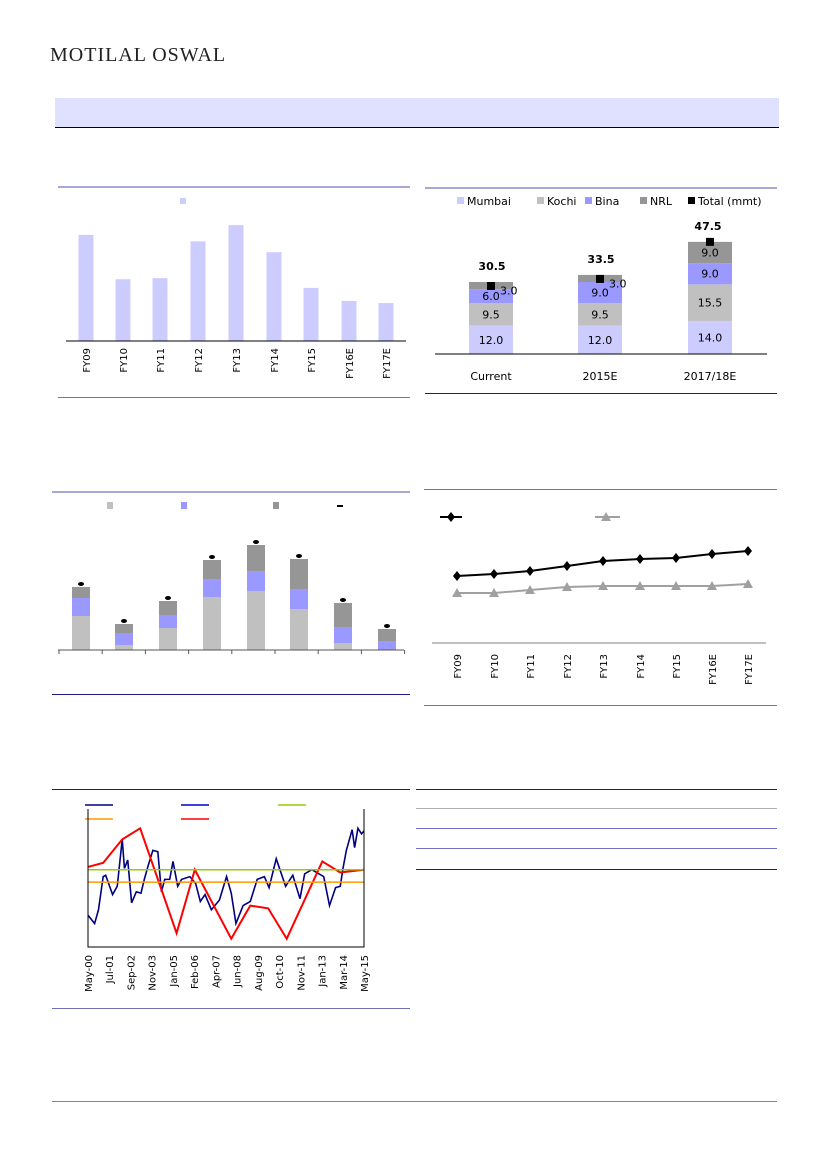  Describe the element at coordinates (600, 259) in the screenshot. I see `total-label: 33.5` at that location.